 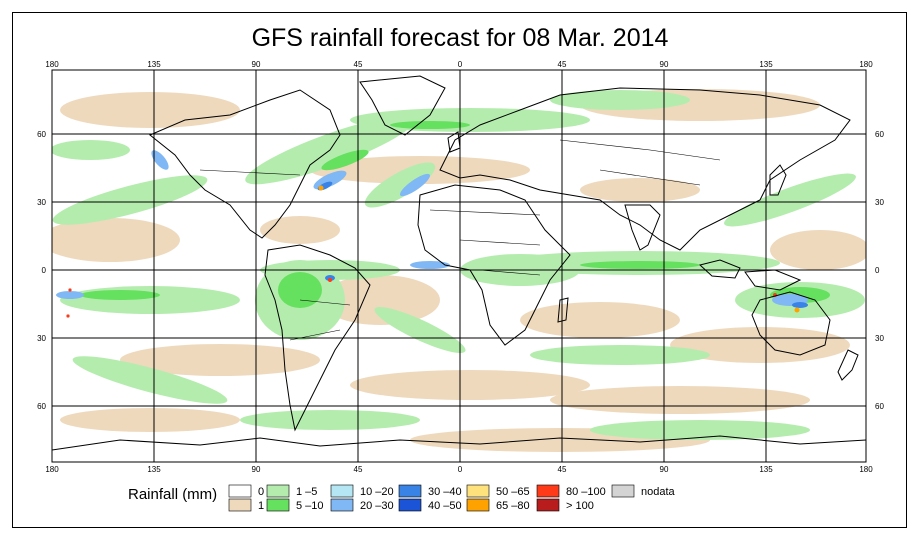 I want to click on lon-tick-top: 0, so click(x=460, y=64).